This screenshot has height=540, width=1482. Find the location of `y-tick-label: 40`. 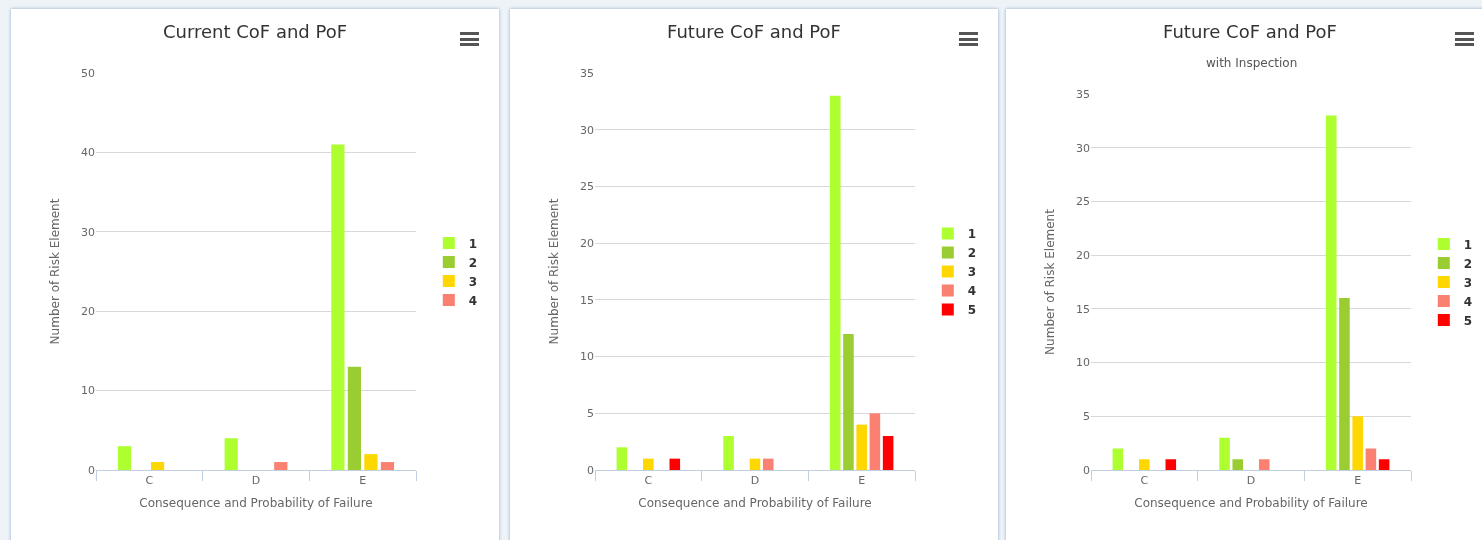

y-tick-label: 40 is located at coordinates (88, 153).